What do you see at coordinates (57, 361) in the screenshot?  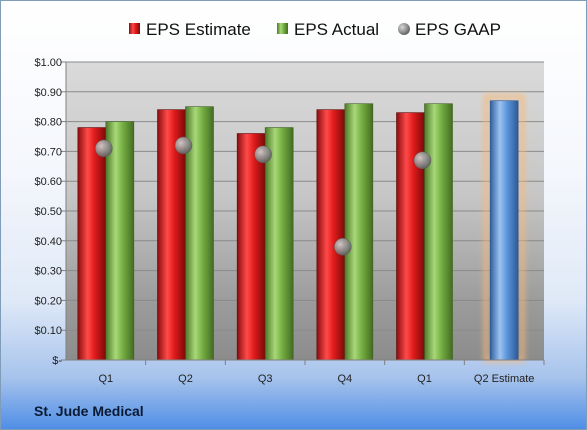 I see `y-tick-label: $-` at bounding box center [57, 361].